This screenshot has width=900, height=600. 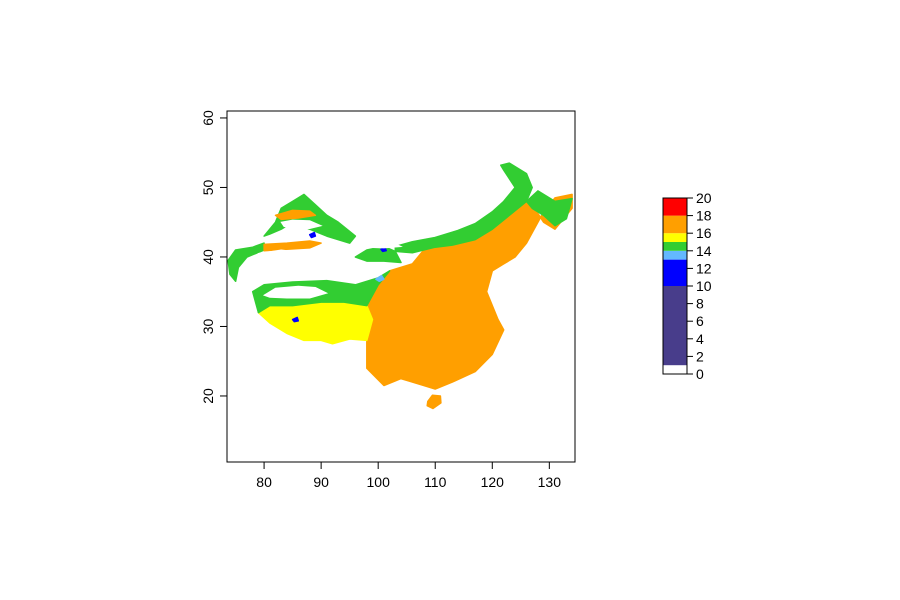 I want to click on legend-label-0: 0, so click(x=700, y=374).